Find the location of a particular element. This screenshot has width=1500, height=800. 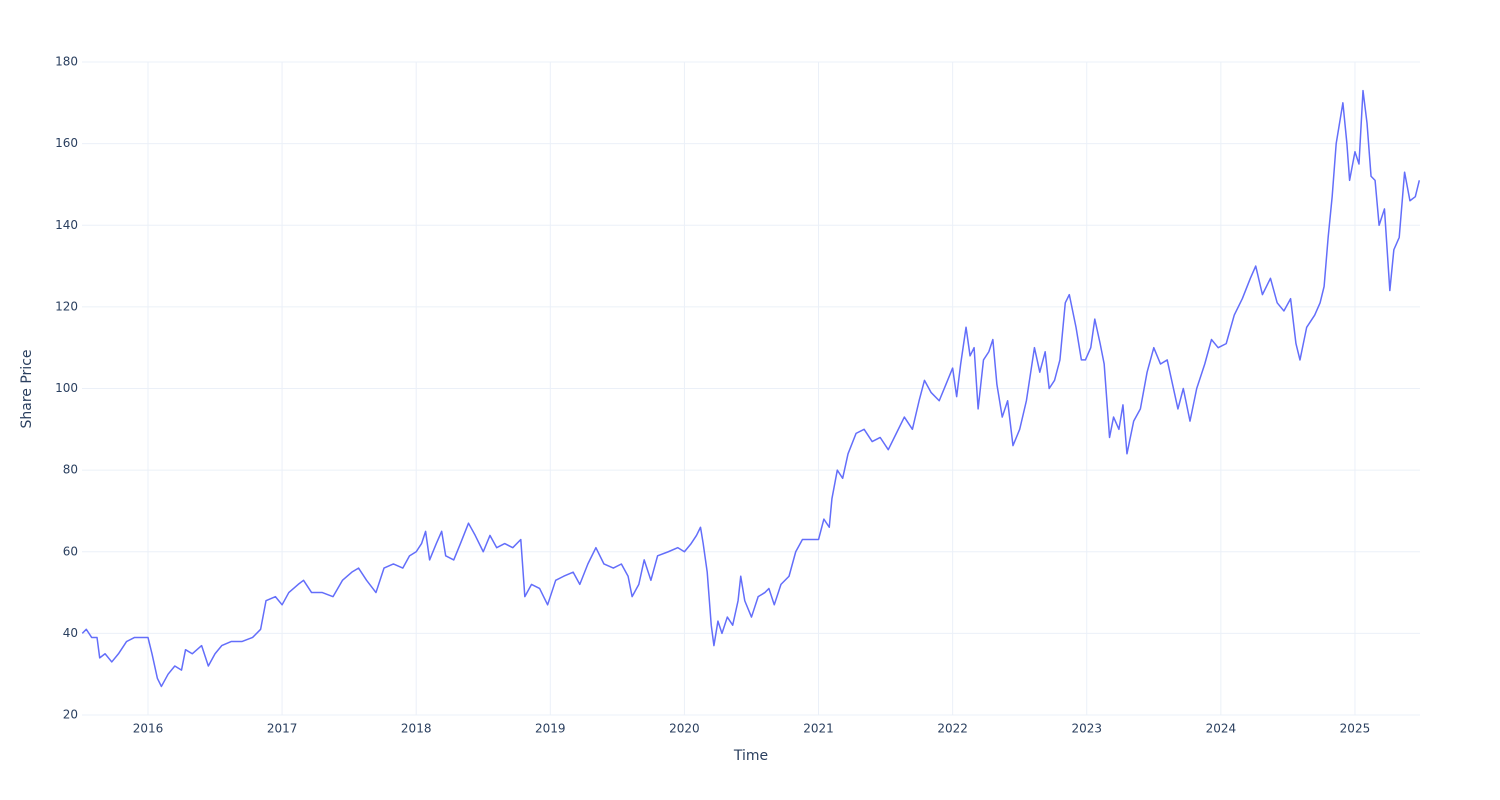

y-tick-label: 40 is located at coordinates (70, 633).